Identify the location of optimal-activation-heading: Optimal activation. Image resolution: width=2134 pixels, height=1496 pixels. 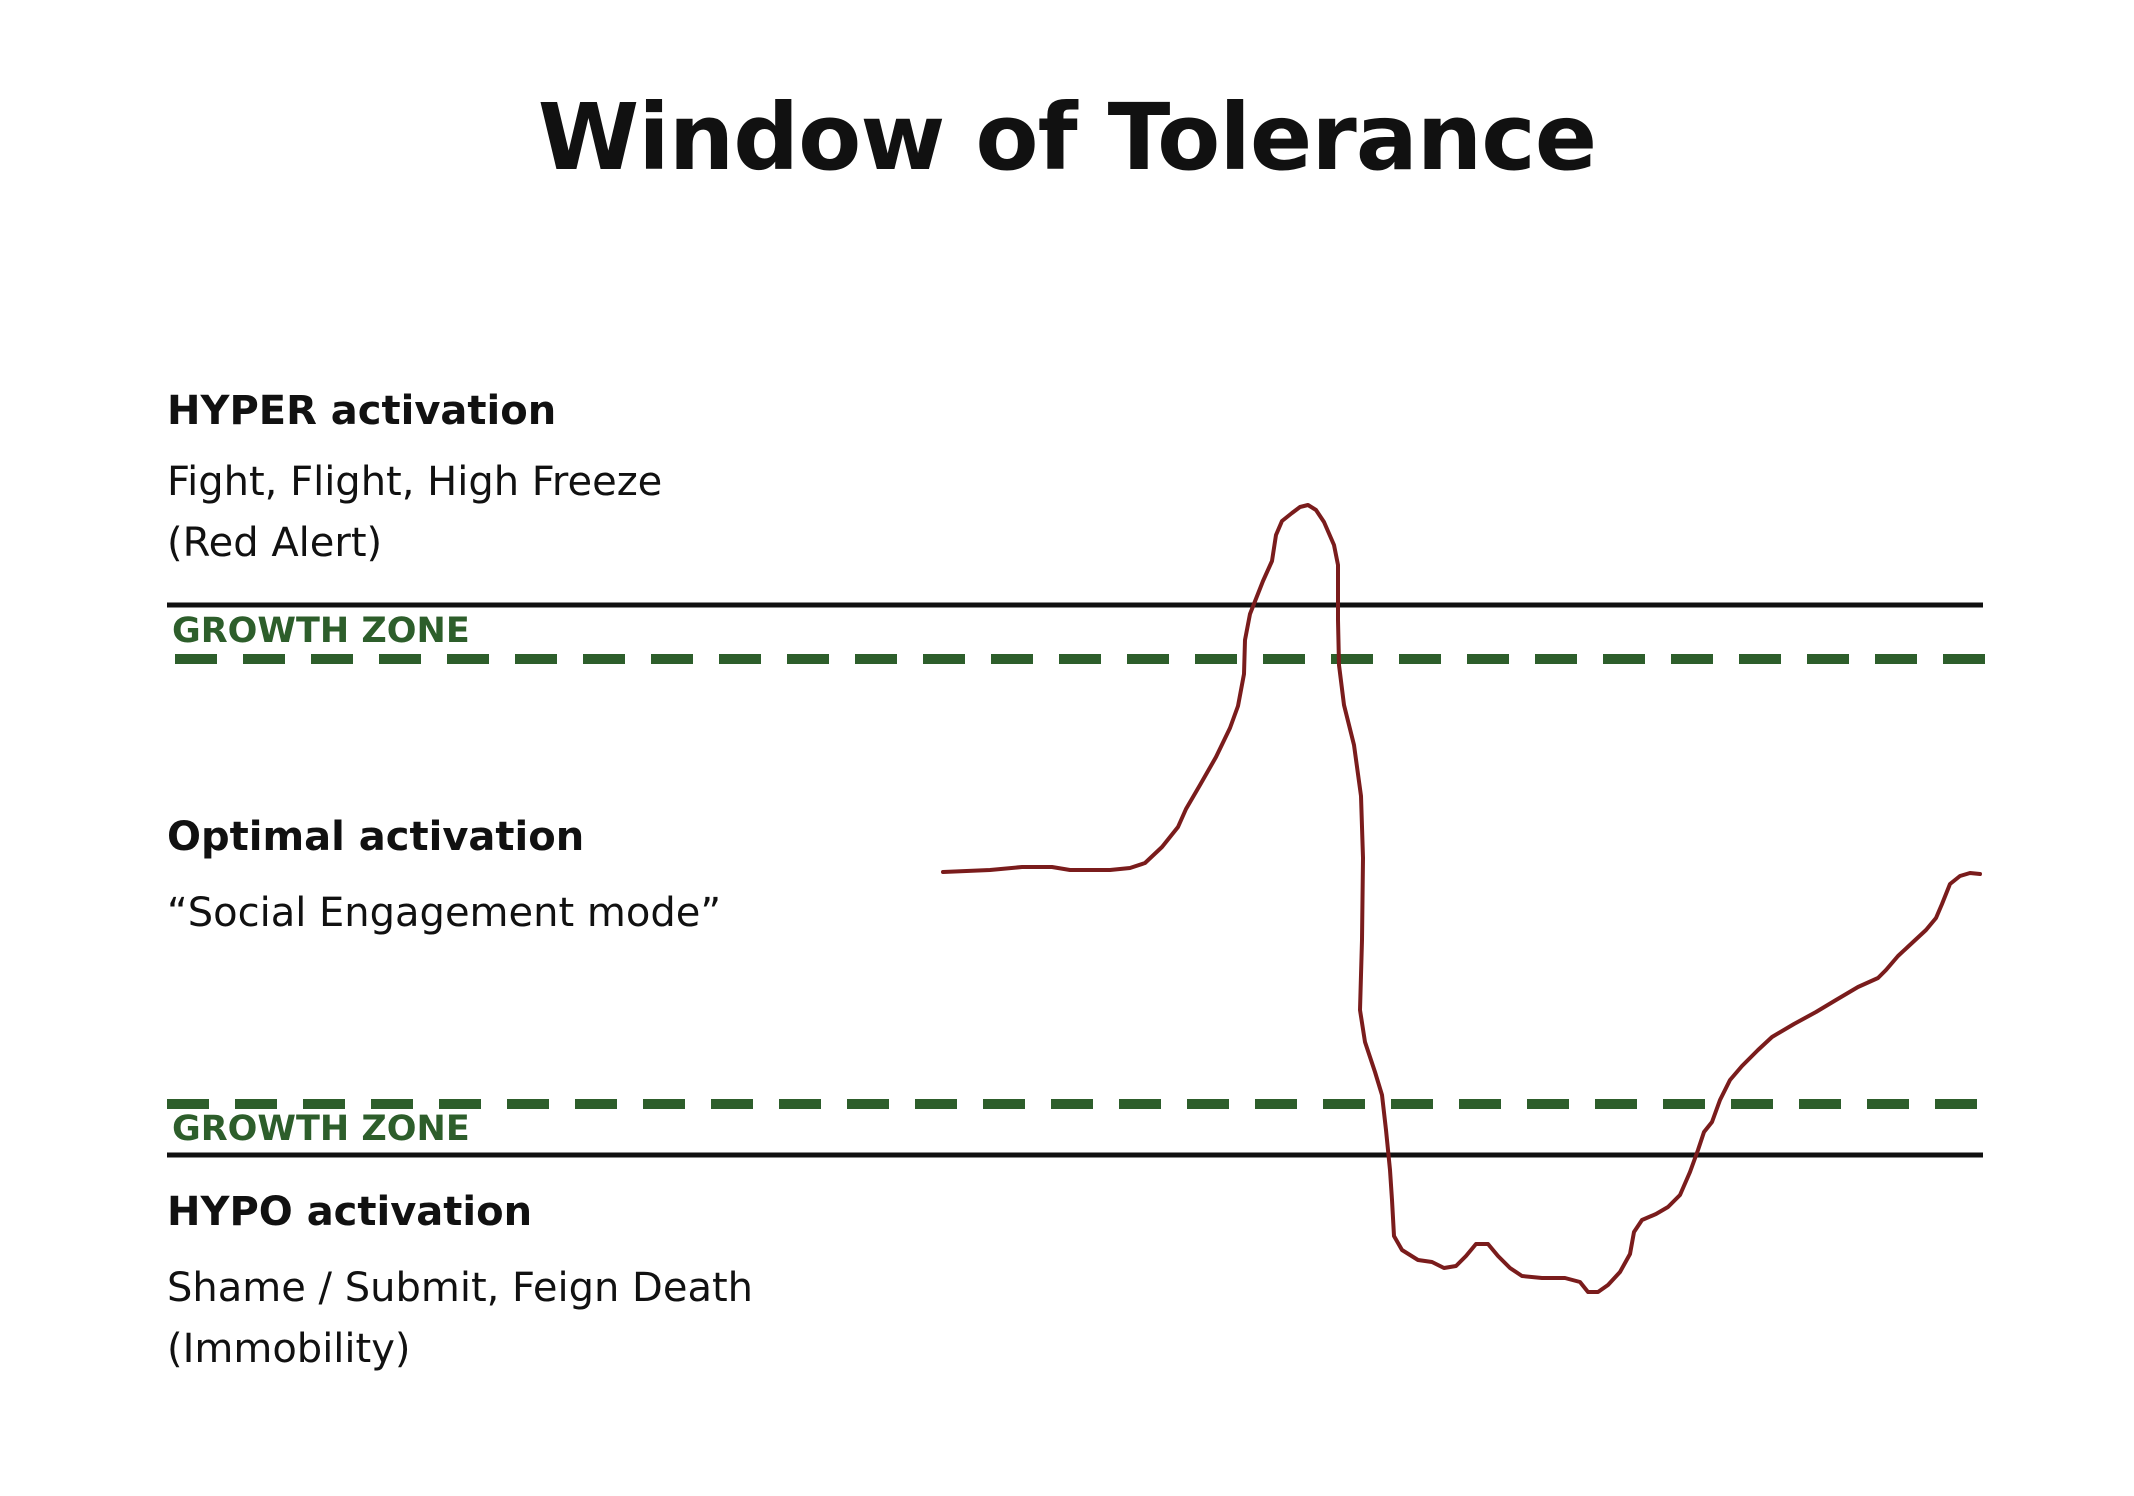
(376, 837).